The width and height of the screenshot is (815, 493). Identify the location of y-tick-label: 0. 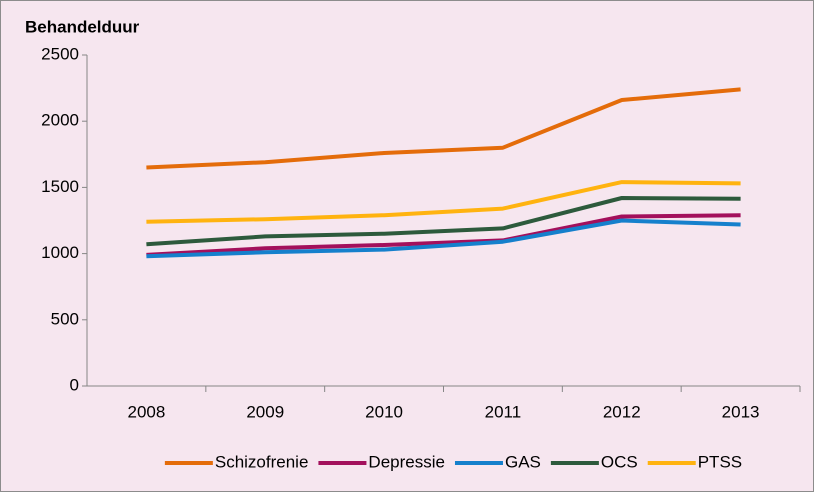
(74, 384).